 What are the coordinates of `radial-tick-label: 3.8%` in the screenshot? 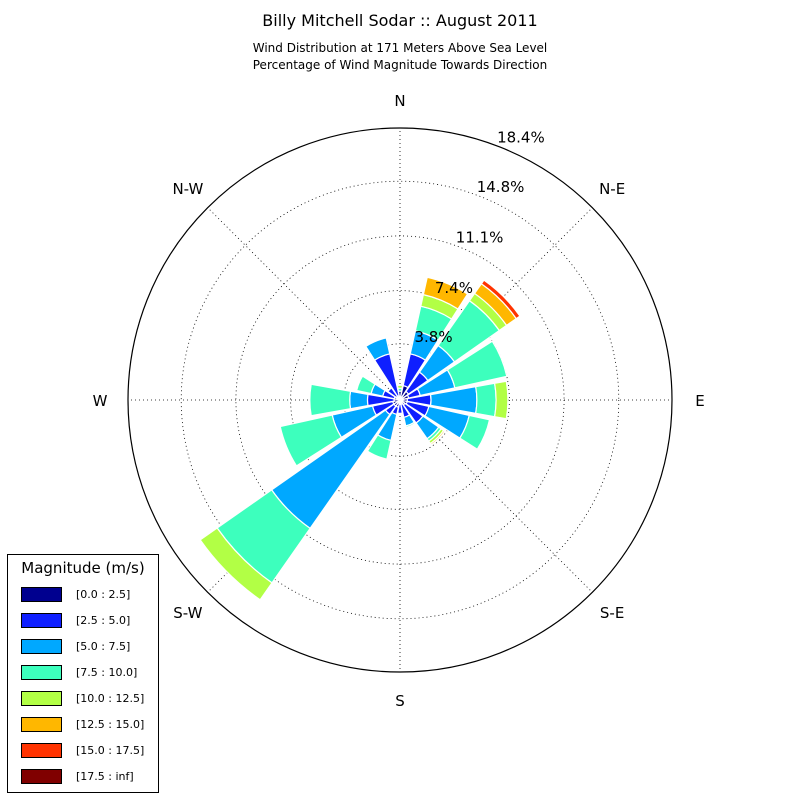 It's located at (433, 337).